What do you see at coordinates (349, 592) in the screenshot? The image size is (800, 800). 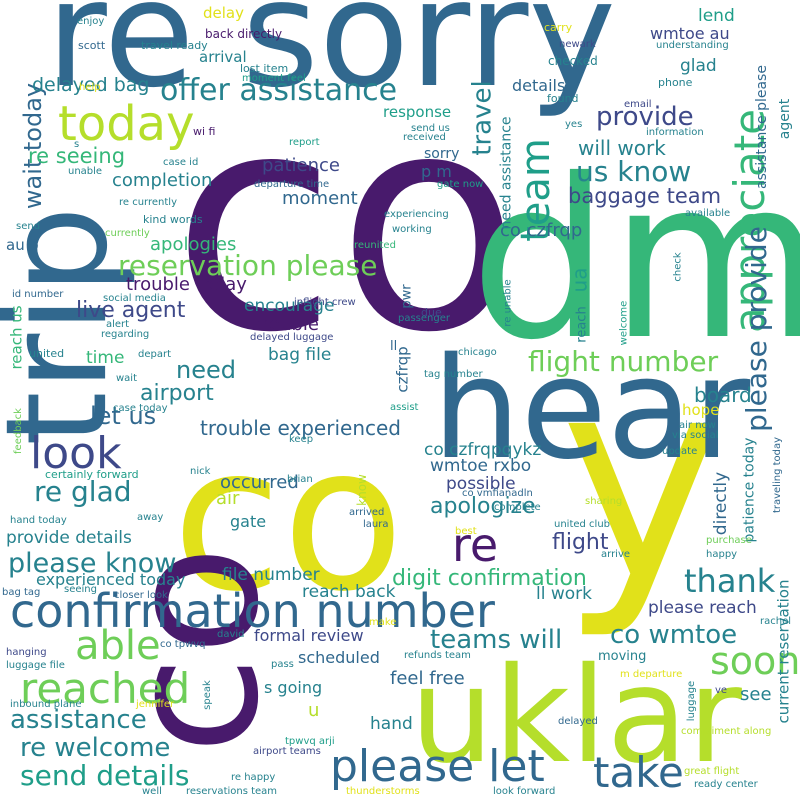 I see `word-reach-back: reach back` at bounding box center [349, 592].